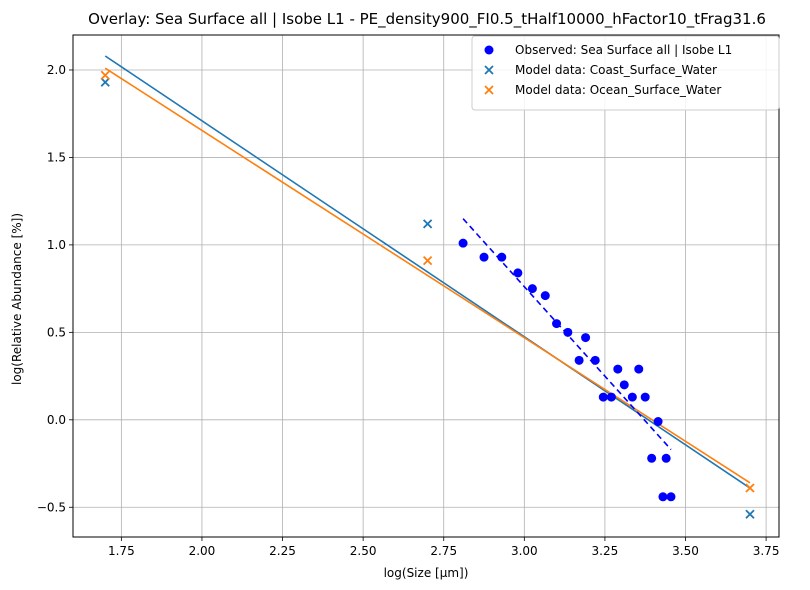 The width and height of the screenshot is (810, 590). What do you see at coordinates (56, 157) in the screenshot?
I see `y-tick-label: 1.5` at bounding box center [56, 157].